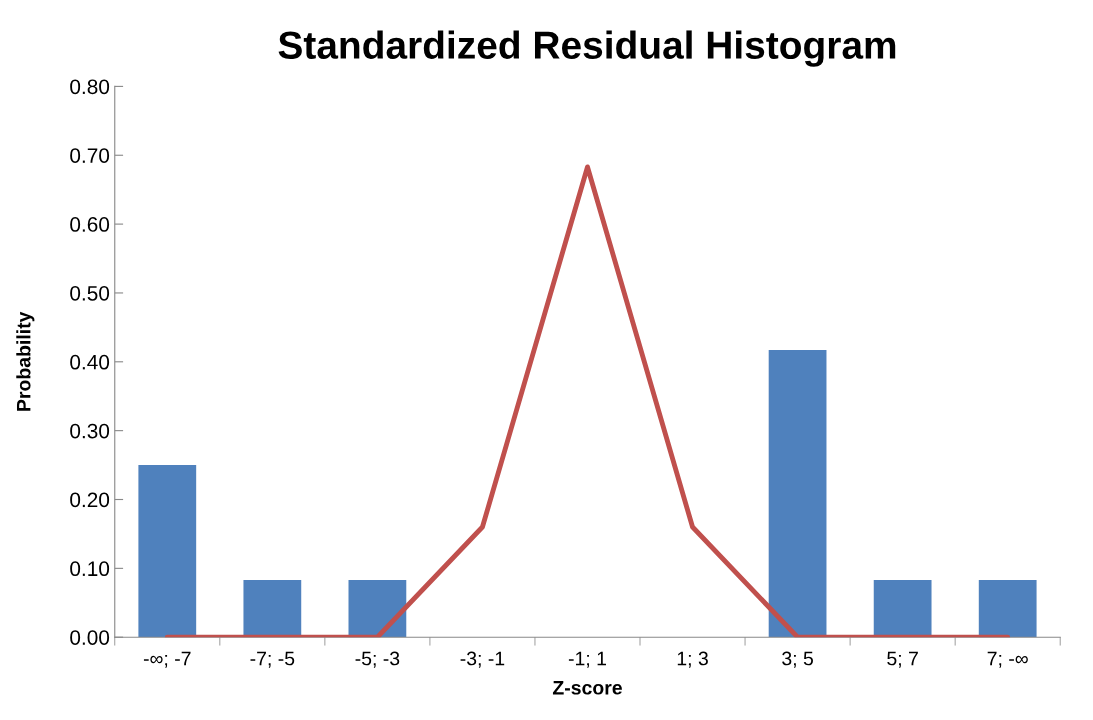 Image resolution: width=1093 pixels, height=720 pixels. What do you see at coordinates (167, 659) in the screenshot?
I see `x-tick-label: -∞; -7` at bounding box center [167, 659].